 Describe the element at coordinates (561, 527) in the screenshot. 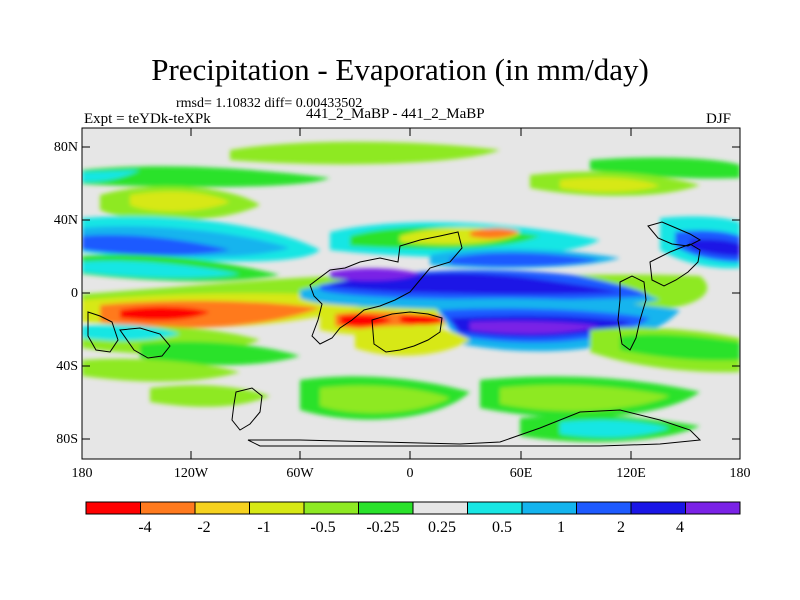

I see `colorbar-label: 1` at that location.